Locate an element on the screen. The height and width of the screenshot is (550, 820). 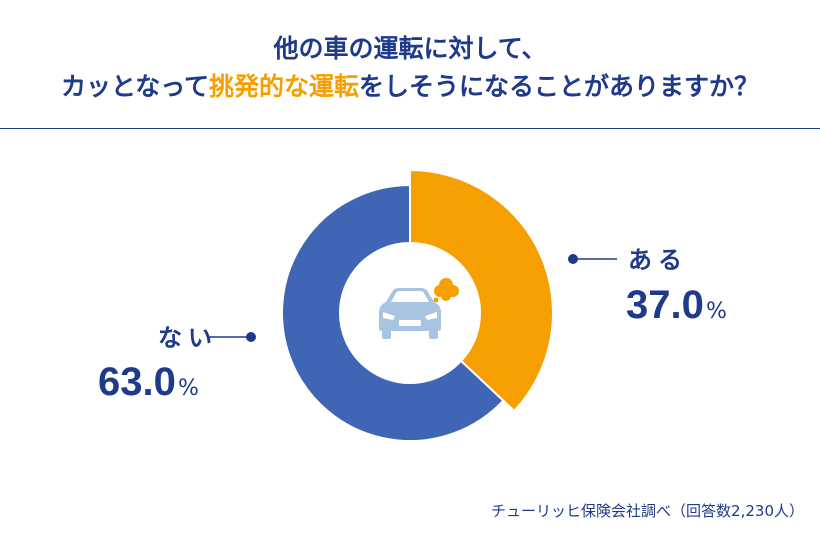
car-icon is located at coordinates (410, 313).